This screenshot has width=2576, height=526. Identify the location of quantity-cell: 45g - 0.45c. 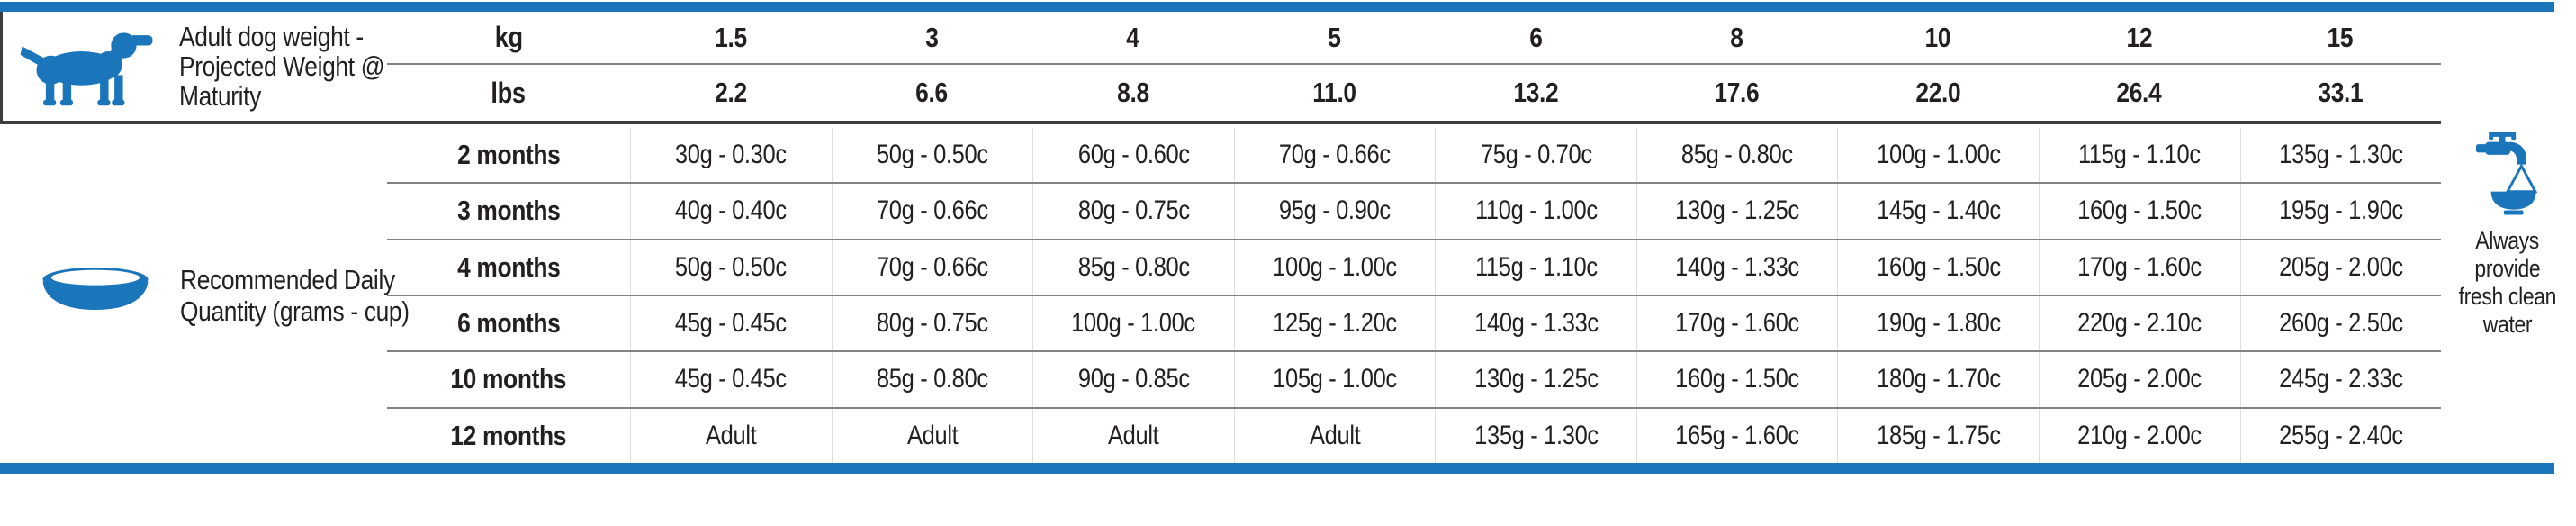
(731, 323).